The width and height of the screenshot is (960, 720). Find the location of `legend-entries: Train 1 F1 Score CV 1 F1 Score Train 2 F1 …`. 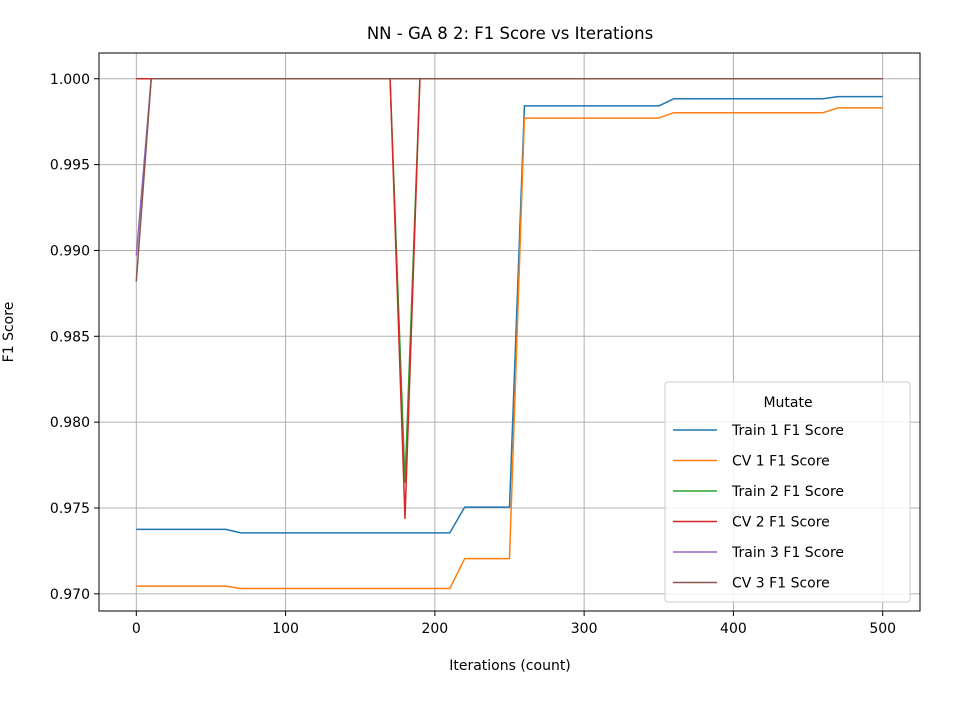

legend-entries: Train 1 F1 Score CV 1 F1 Score Train 2 F1 … is located at coordinates (758, 507).